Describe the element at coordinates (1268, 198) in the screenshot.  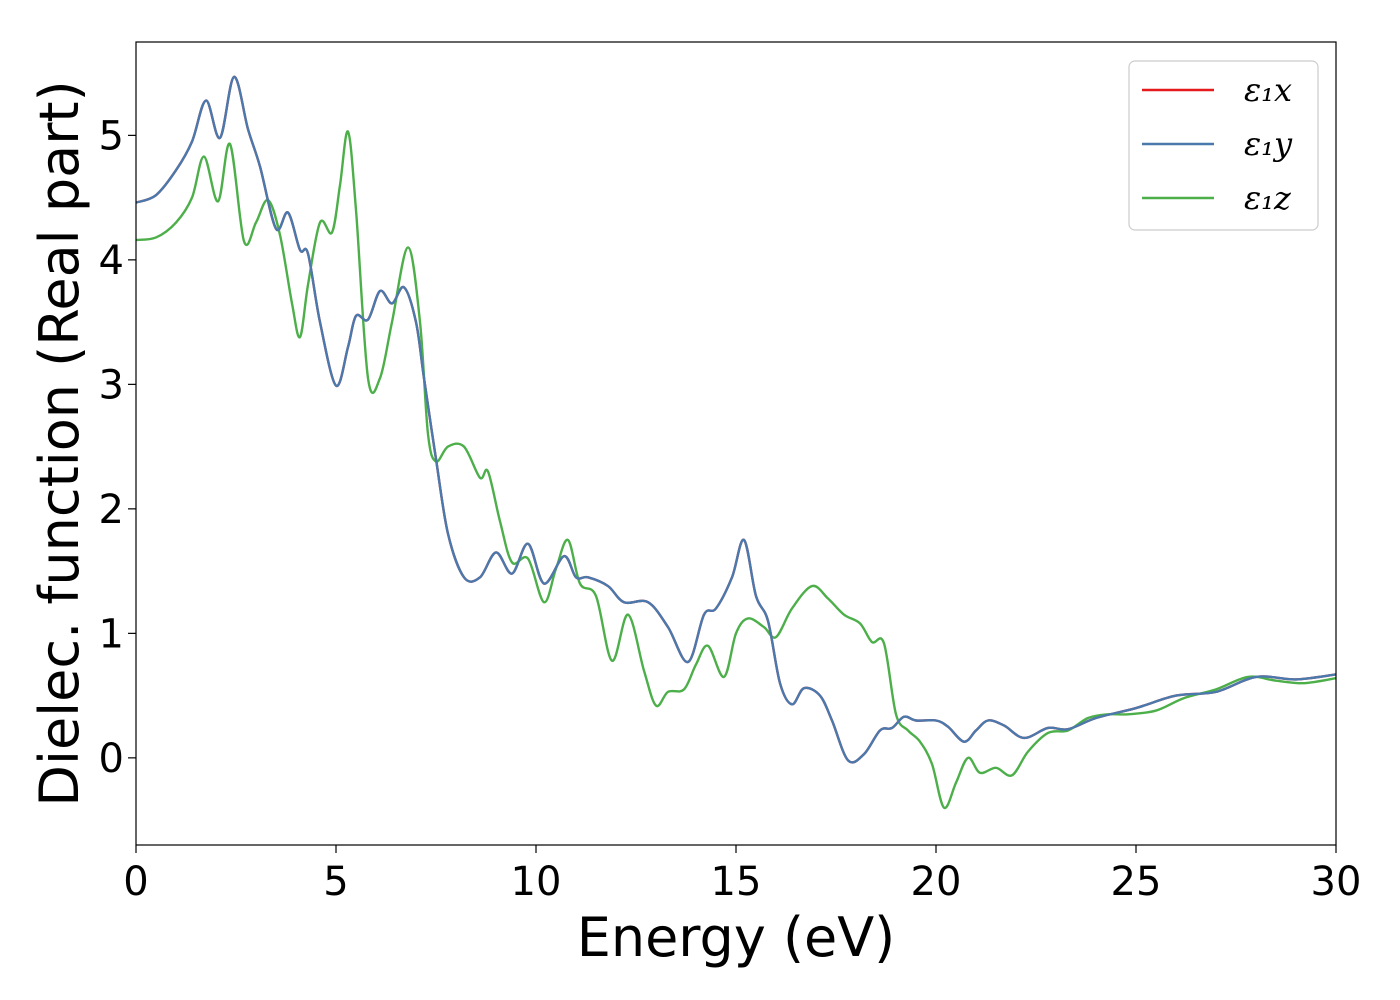
I see `legend-label: ε₁z` at that location.